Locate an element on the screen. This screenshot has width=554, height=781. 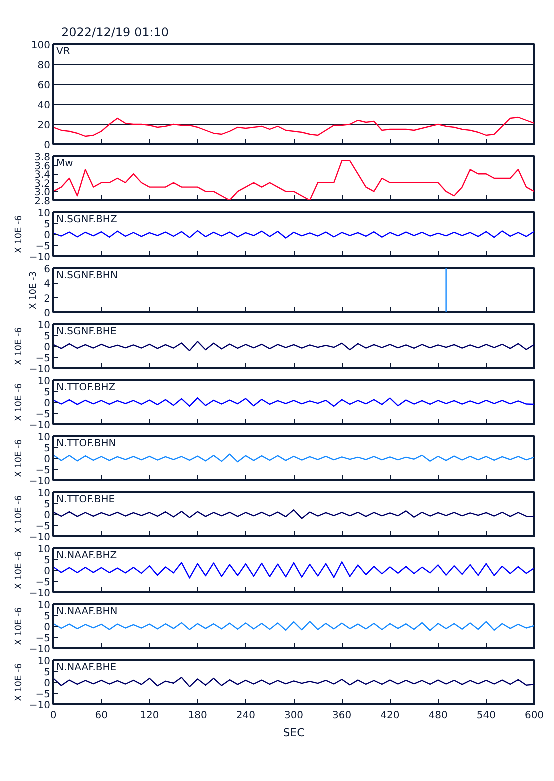
y-tick-label: 4 is located at coordinates (47, 284).